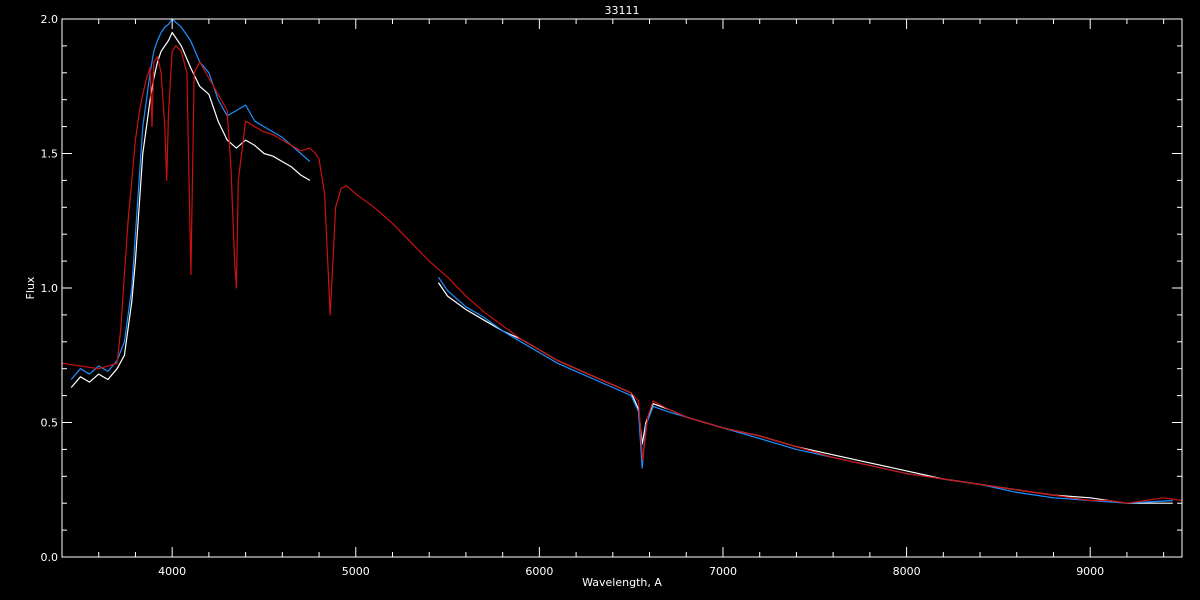 The image size is (1200, 600). I want to click on y-tick-label: 2.0, so click(50, 19).